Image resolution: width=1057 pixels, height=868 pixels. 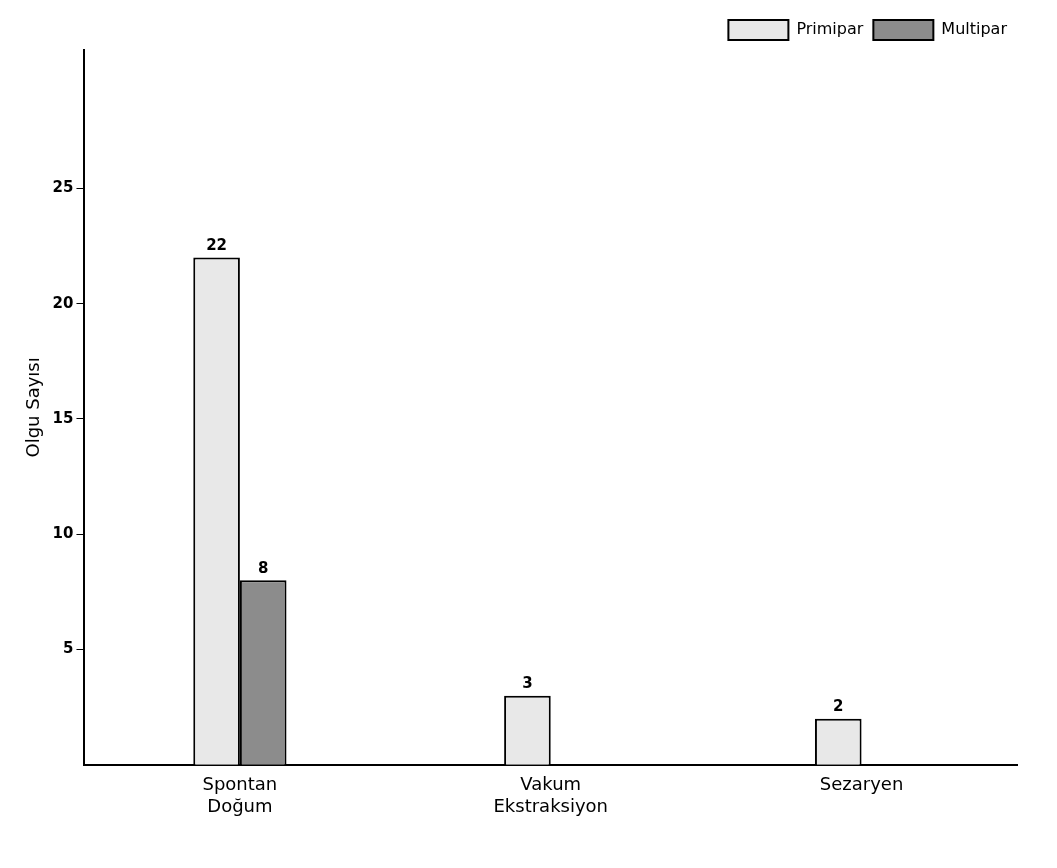 What do you see at coordinates (838, 706) in the screenshot?
I see `data-label: 2` at bounding box center [838, 706].